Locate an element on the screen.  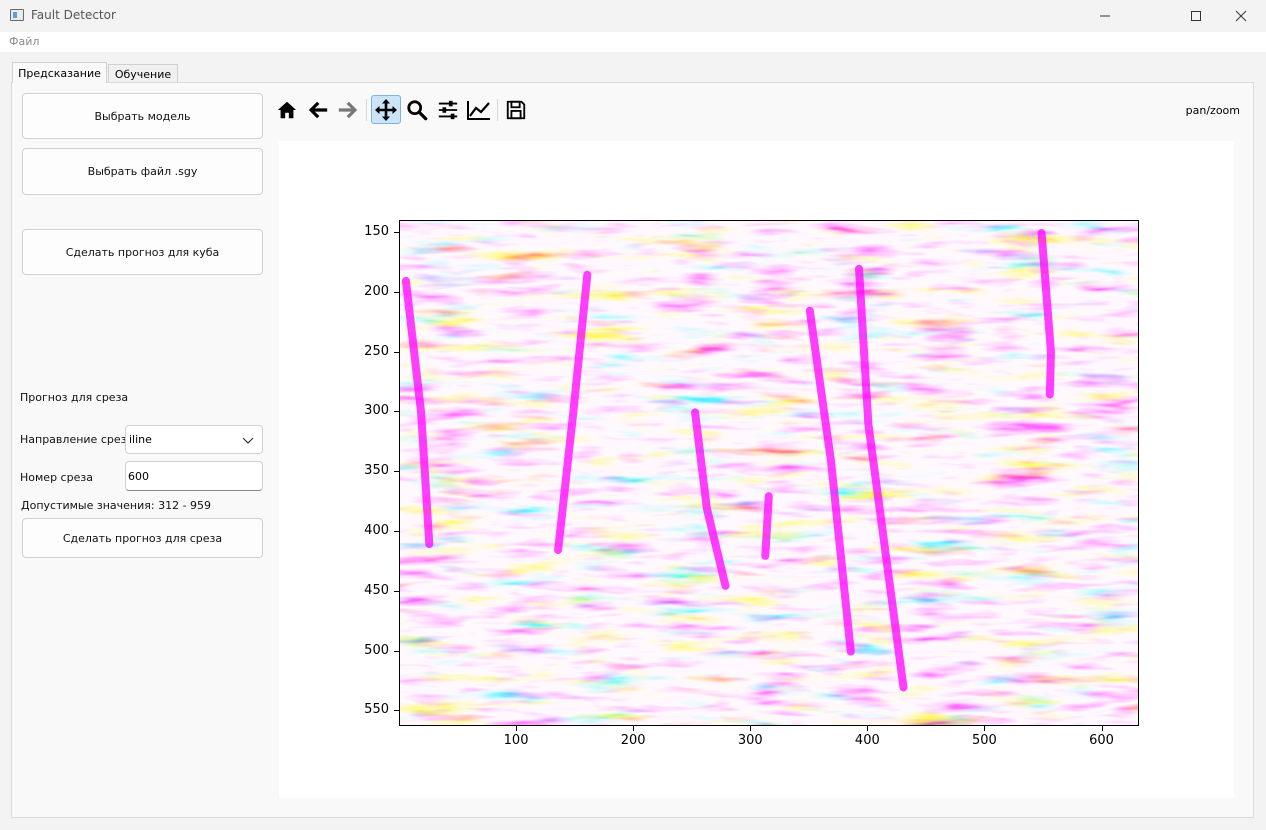
slice-number-input is located at coordinates (194, 476).